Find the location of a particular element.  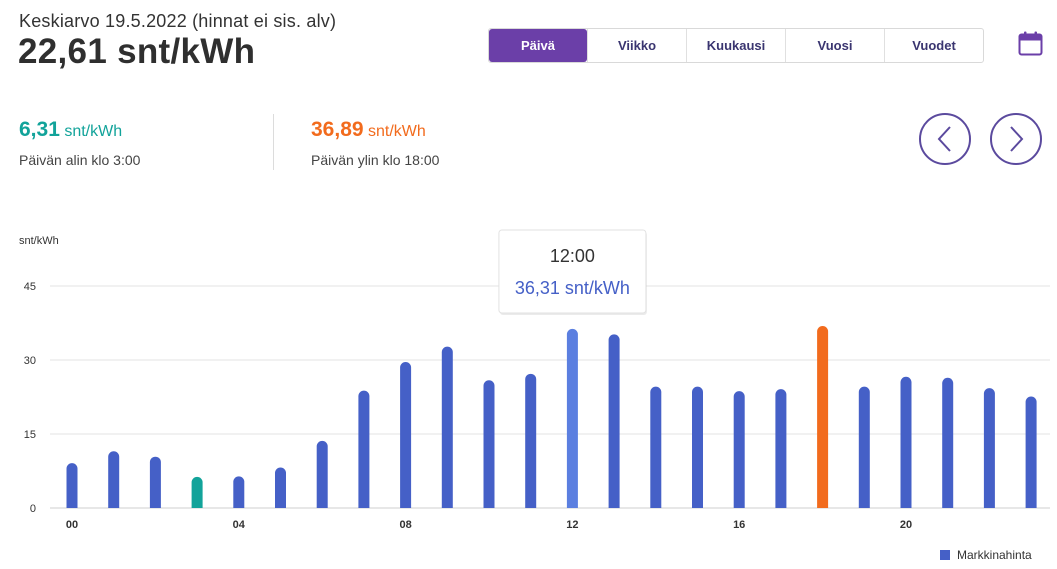

chevron-right-icon is located at coordinates (1017, 139).